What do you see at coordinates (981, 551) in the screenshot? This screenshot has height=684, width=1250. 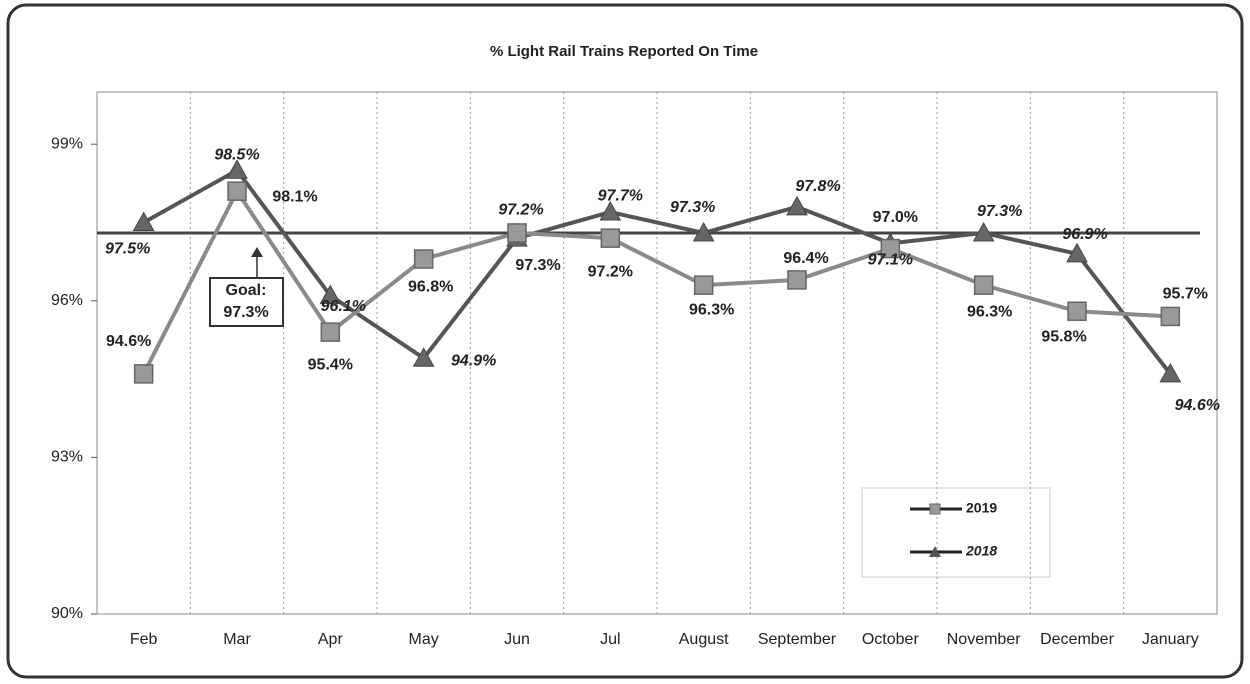 I see `legend-label: 2018` at bounding box center [981, 551].